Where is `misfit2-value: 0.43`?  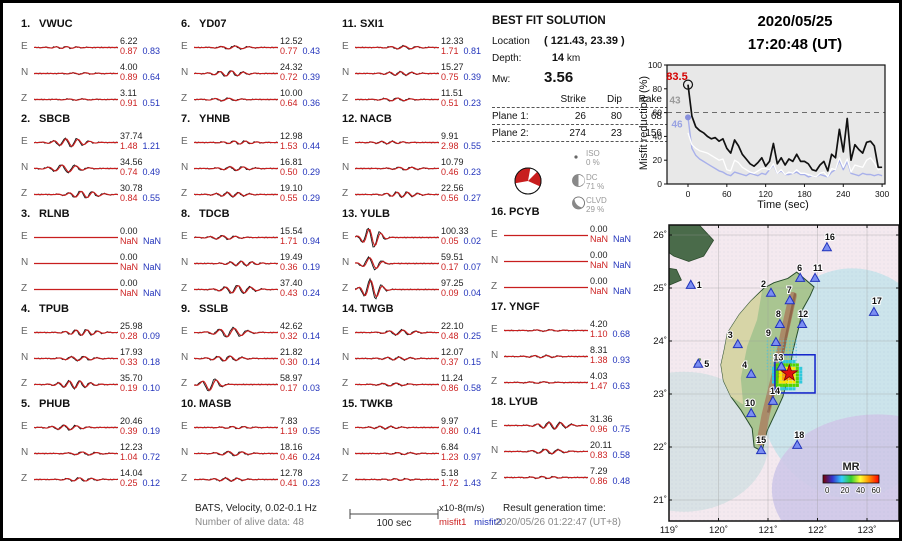 misfit2-value: 0.43 is located at coordinates (311, 51).